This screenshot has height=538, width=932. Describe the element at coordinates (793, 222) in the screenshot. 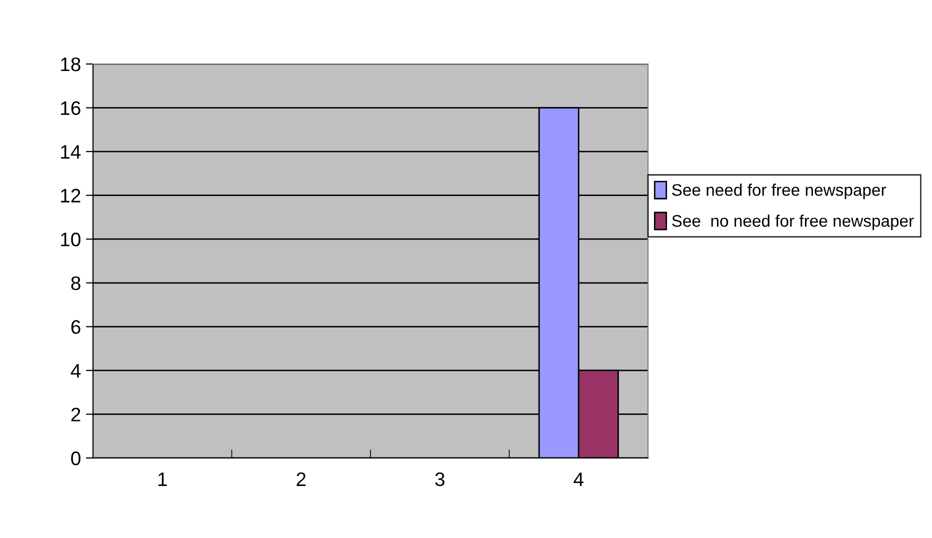

I see `legend-label: See no need for free newspaper` at that location.